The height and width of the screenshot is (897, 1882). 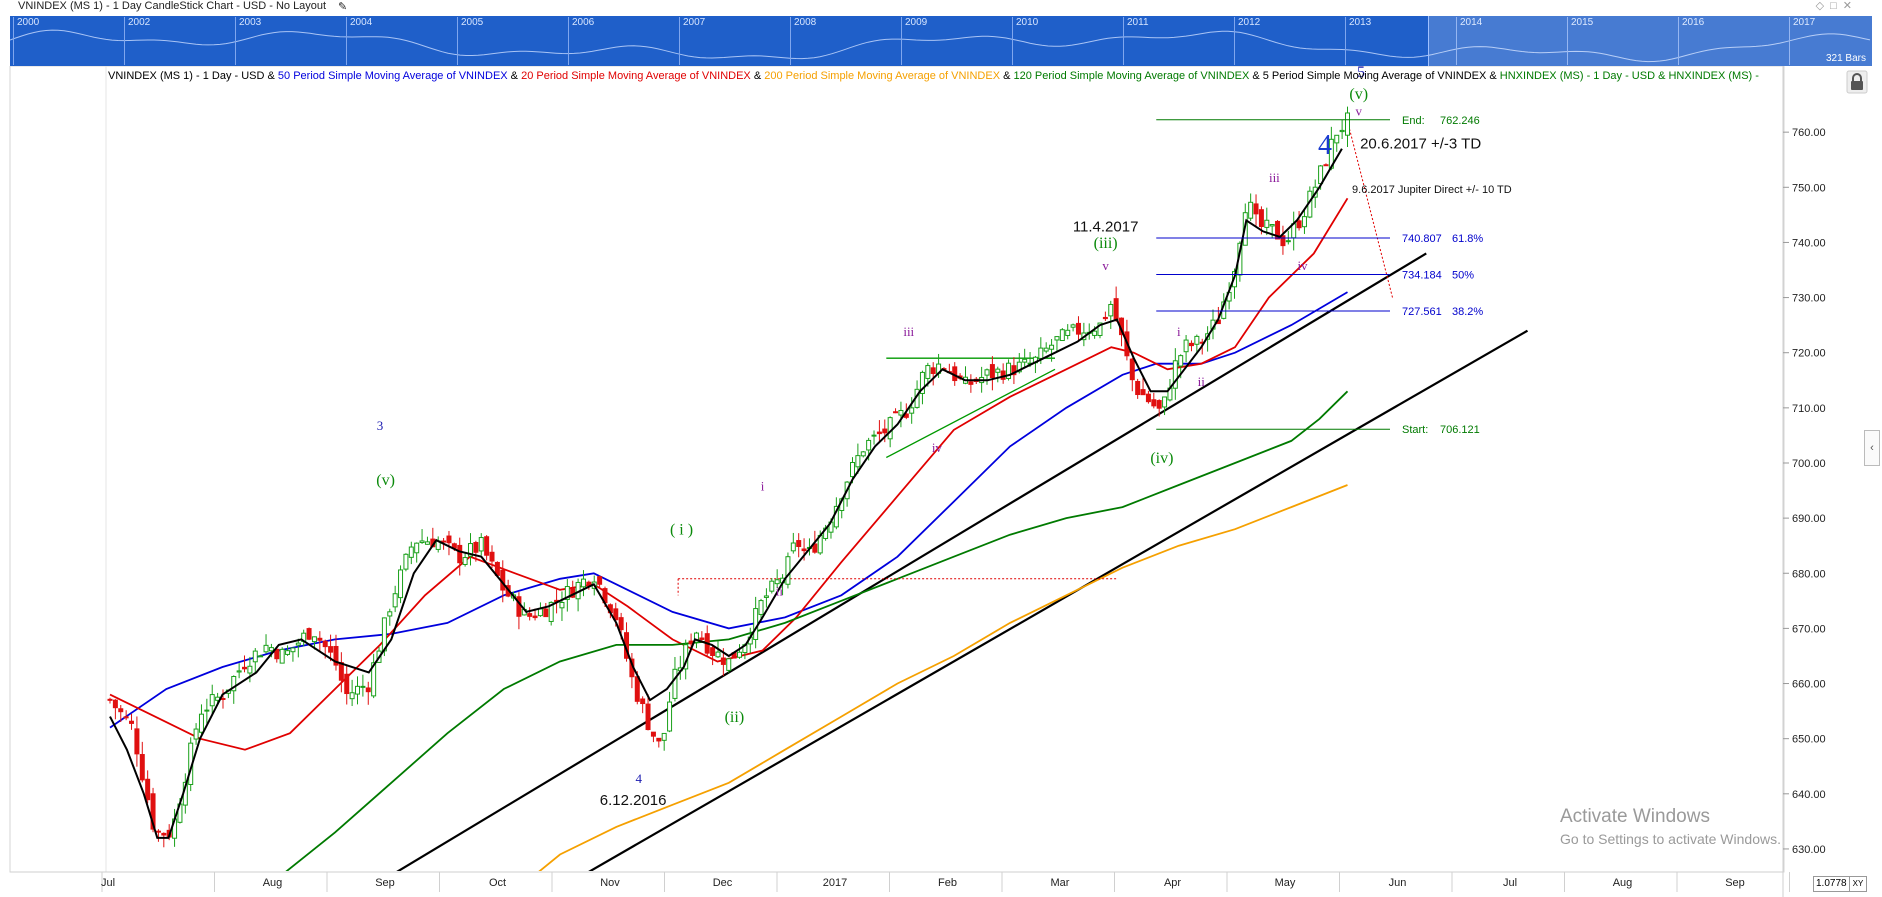 I want to click on zoom-field: 1.0778 XY, so click(x=1840, y=884).